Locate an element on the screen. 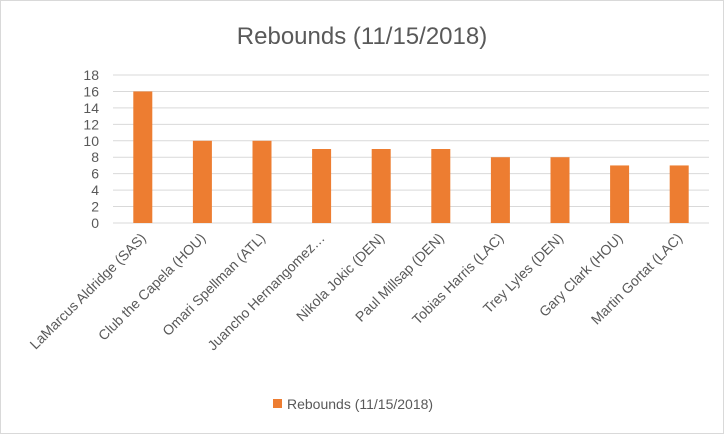 The height and width of the screenshot is (434, 724). y-tick-label: 2 is located at coordinates (95, 207).